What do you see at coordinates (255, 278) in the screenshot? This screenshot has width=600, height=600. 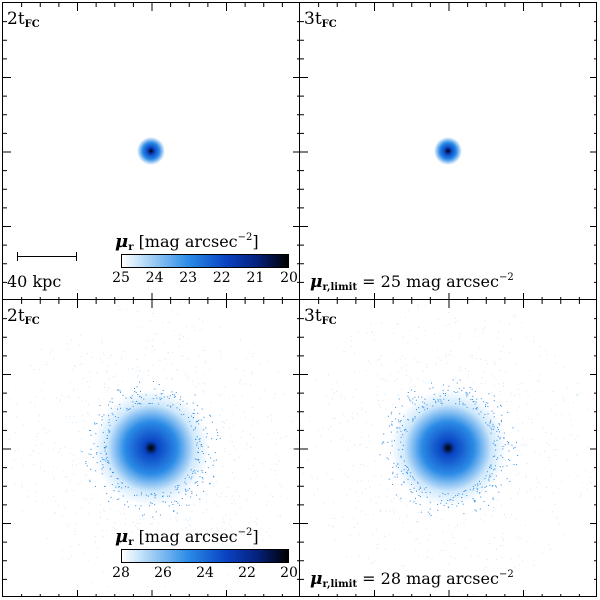 I see `colorbar-tick-label: 21` at bounding box center [255, 278].